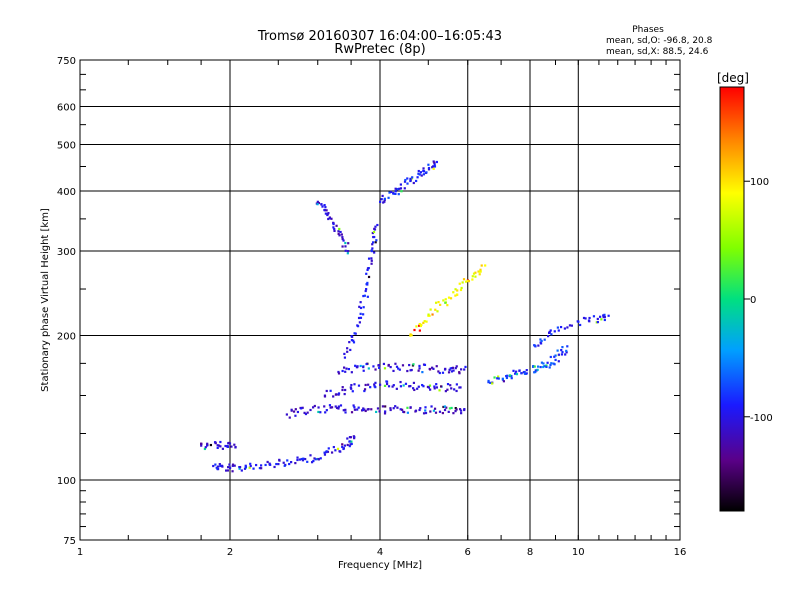 Image resolution: width=800 pixels, height=600 pixels. Describe the element at coordinates (379, 36) in the screenshot. I see `chart-title: Tromsø 20160307 16:04:00–16:05:43` at that location.